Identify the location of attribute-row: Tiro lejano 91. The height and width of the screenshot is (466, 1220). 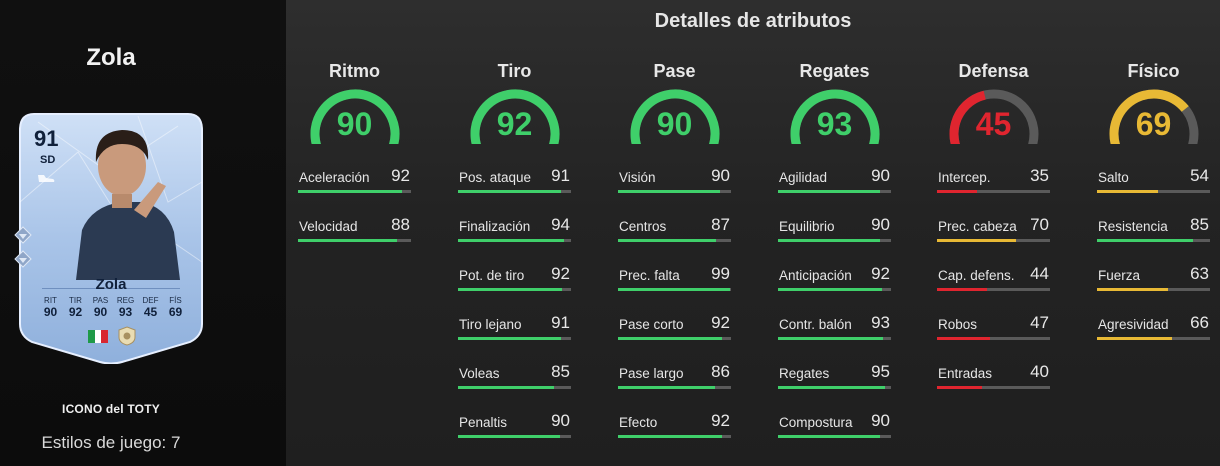
(514, 335).